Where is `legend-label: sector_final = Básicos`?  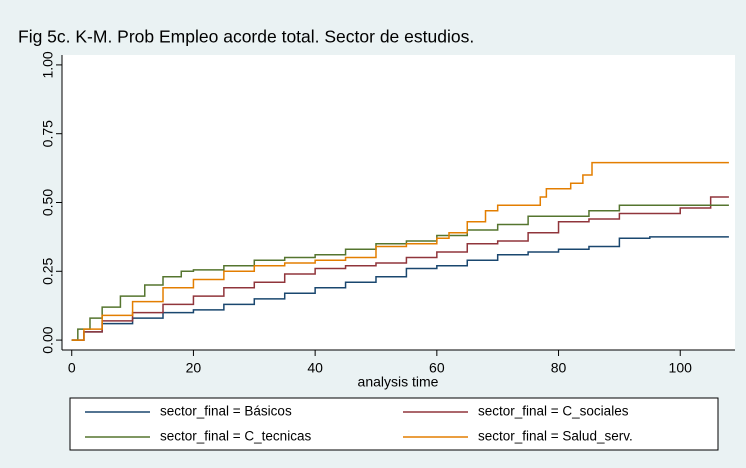
legend-label: sector_final = Básicos is located at coordinates (226, 411).